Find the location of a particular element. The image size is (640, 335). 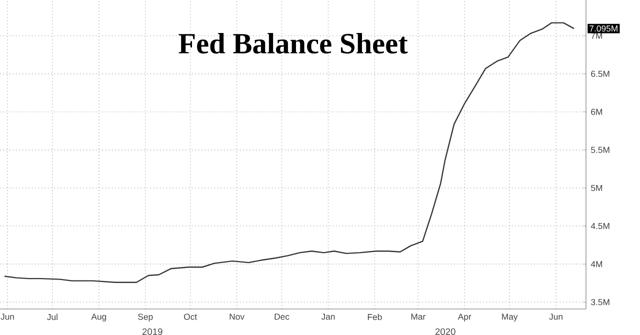

x-tick-label: Dec is located at coordinates (282, 317).